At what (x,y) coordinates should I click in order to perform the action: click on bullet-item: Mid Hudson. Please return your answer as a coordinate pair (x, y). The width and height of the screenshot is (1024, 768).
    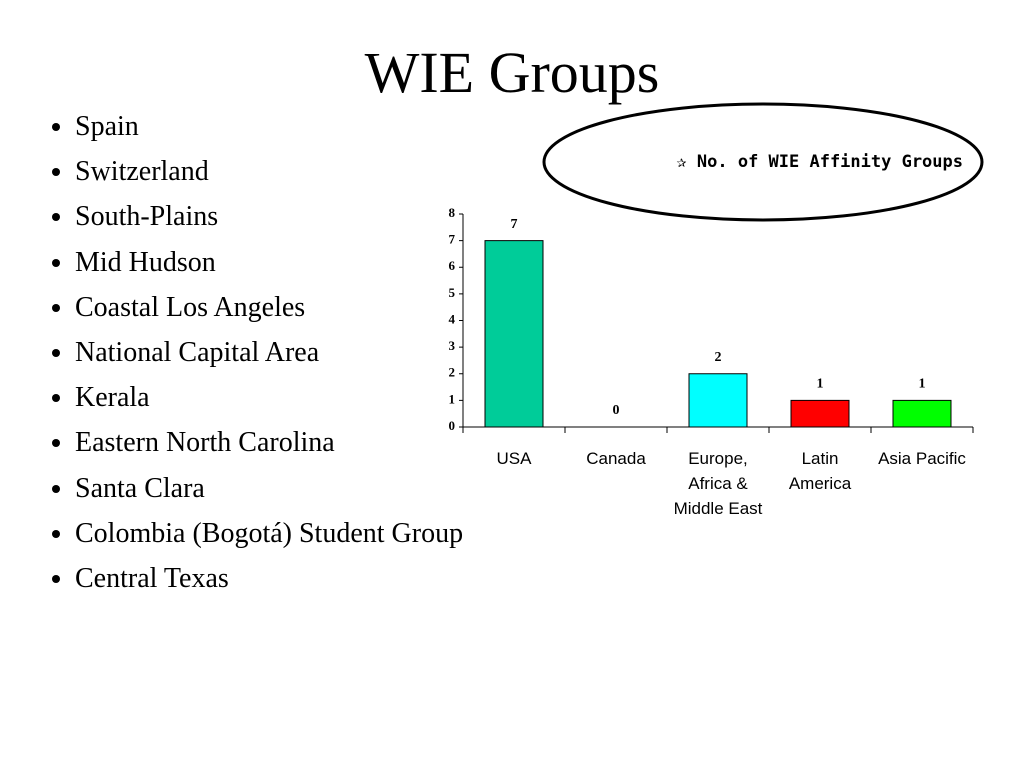
    Looking at the image, I should click on (269, 262).